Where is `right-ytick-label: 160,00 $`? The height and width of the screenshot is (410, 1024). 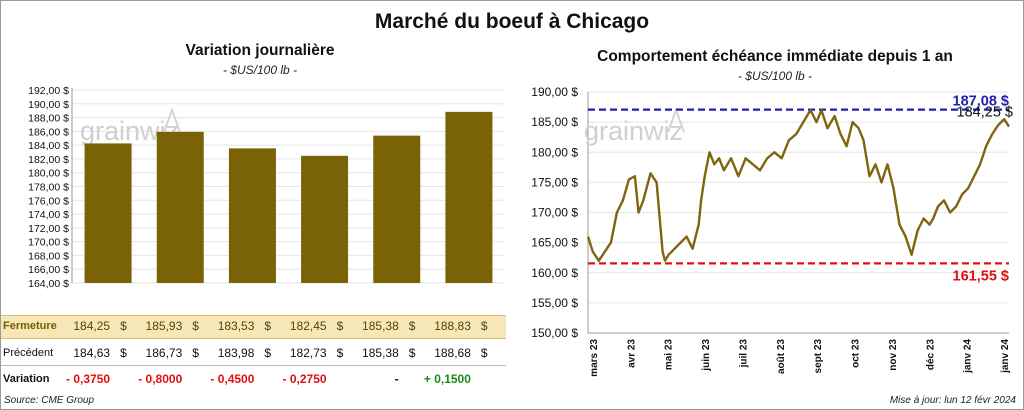 right-ytick-label: 160,00 $ is located at coordinates (554, 273).